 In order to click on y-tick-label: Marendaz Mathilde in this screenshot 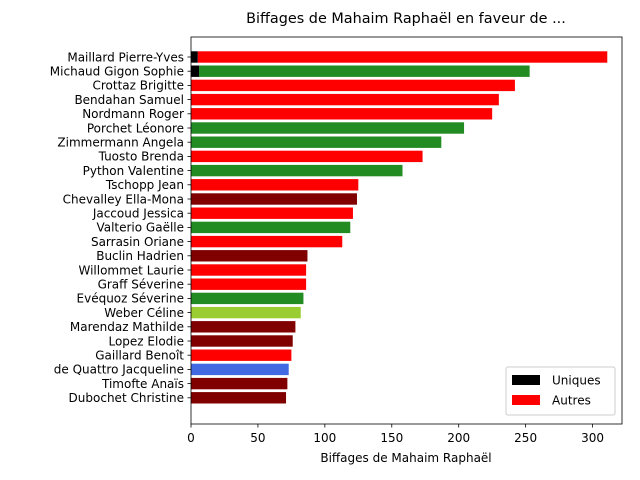, I will do `click(127, 327)`.